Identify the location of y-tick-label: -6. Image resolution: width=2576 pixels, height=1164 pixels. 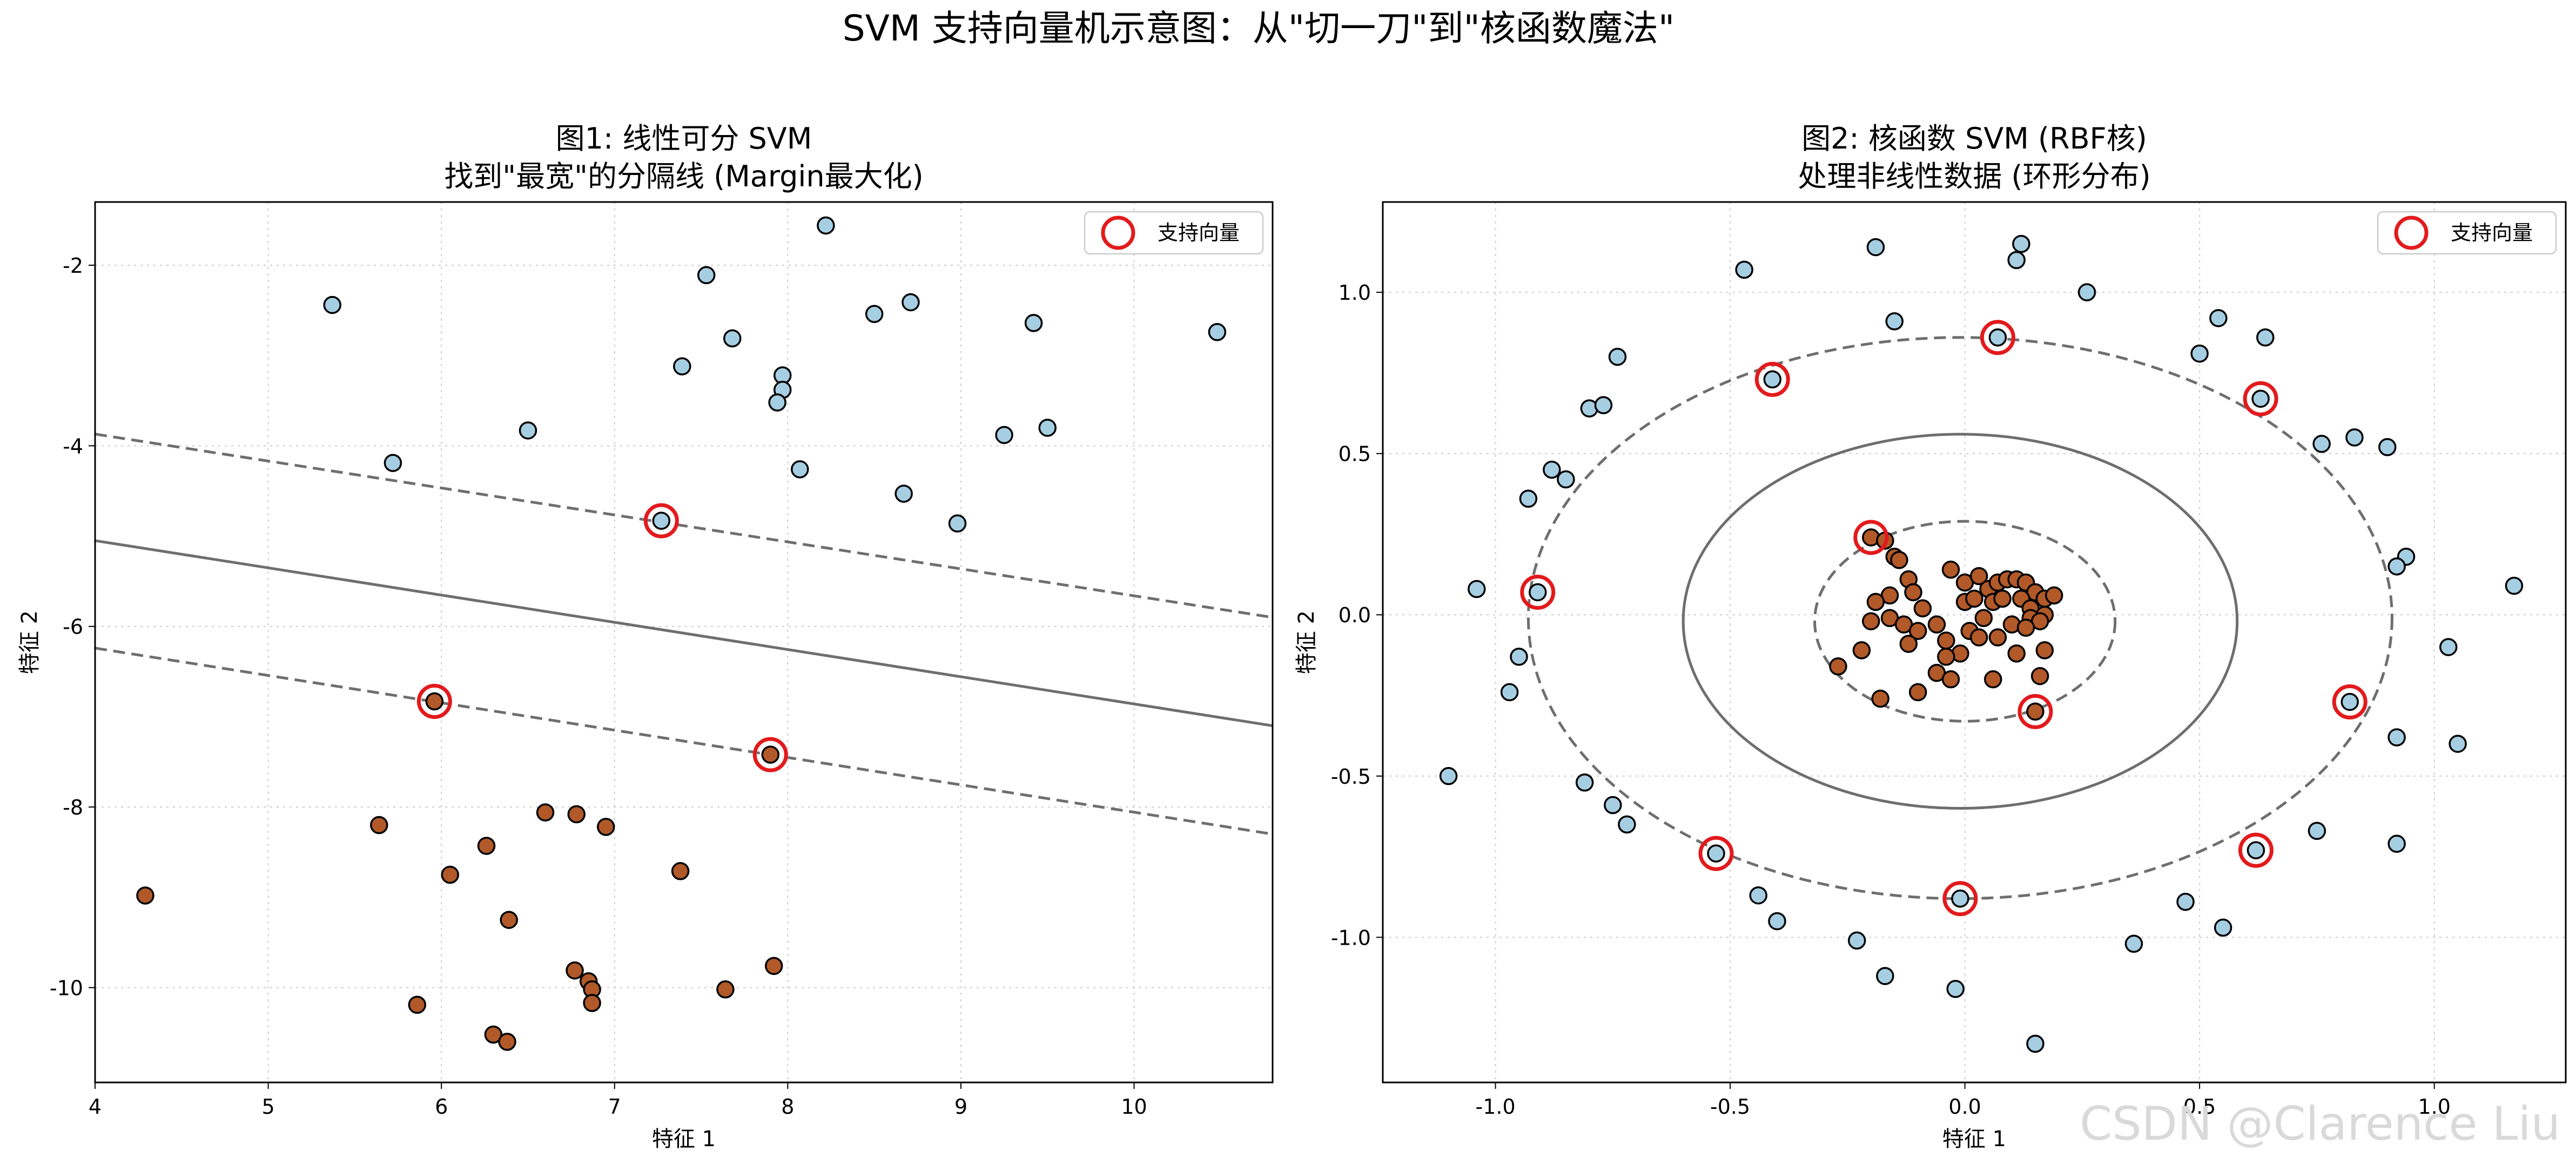
(73, 627).